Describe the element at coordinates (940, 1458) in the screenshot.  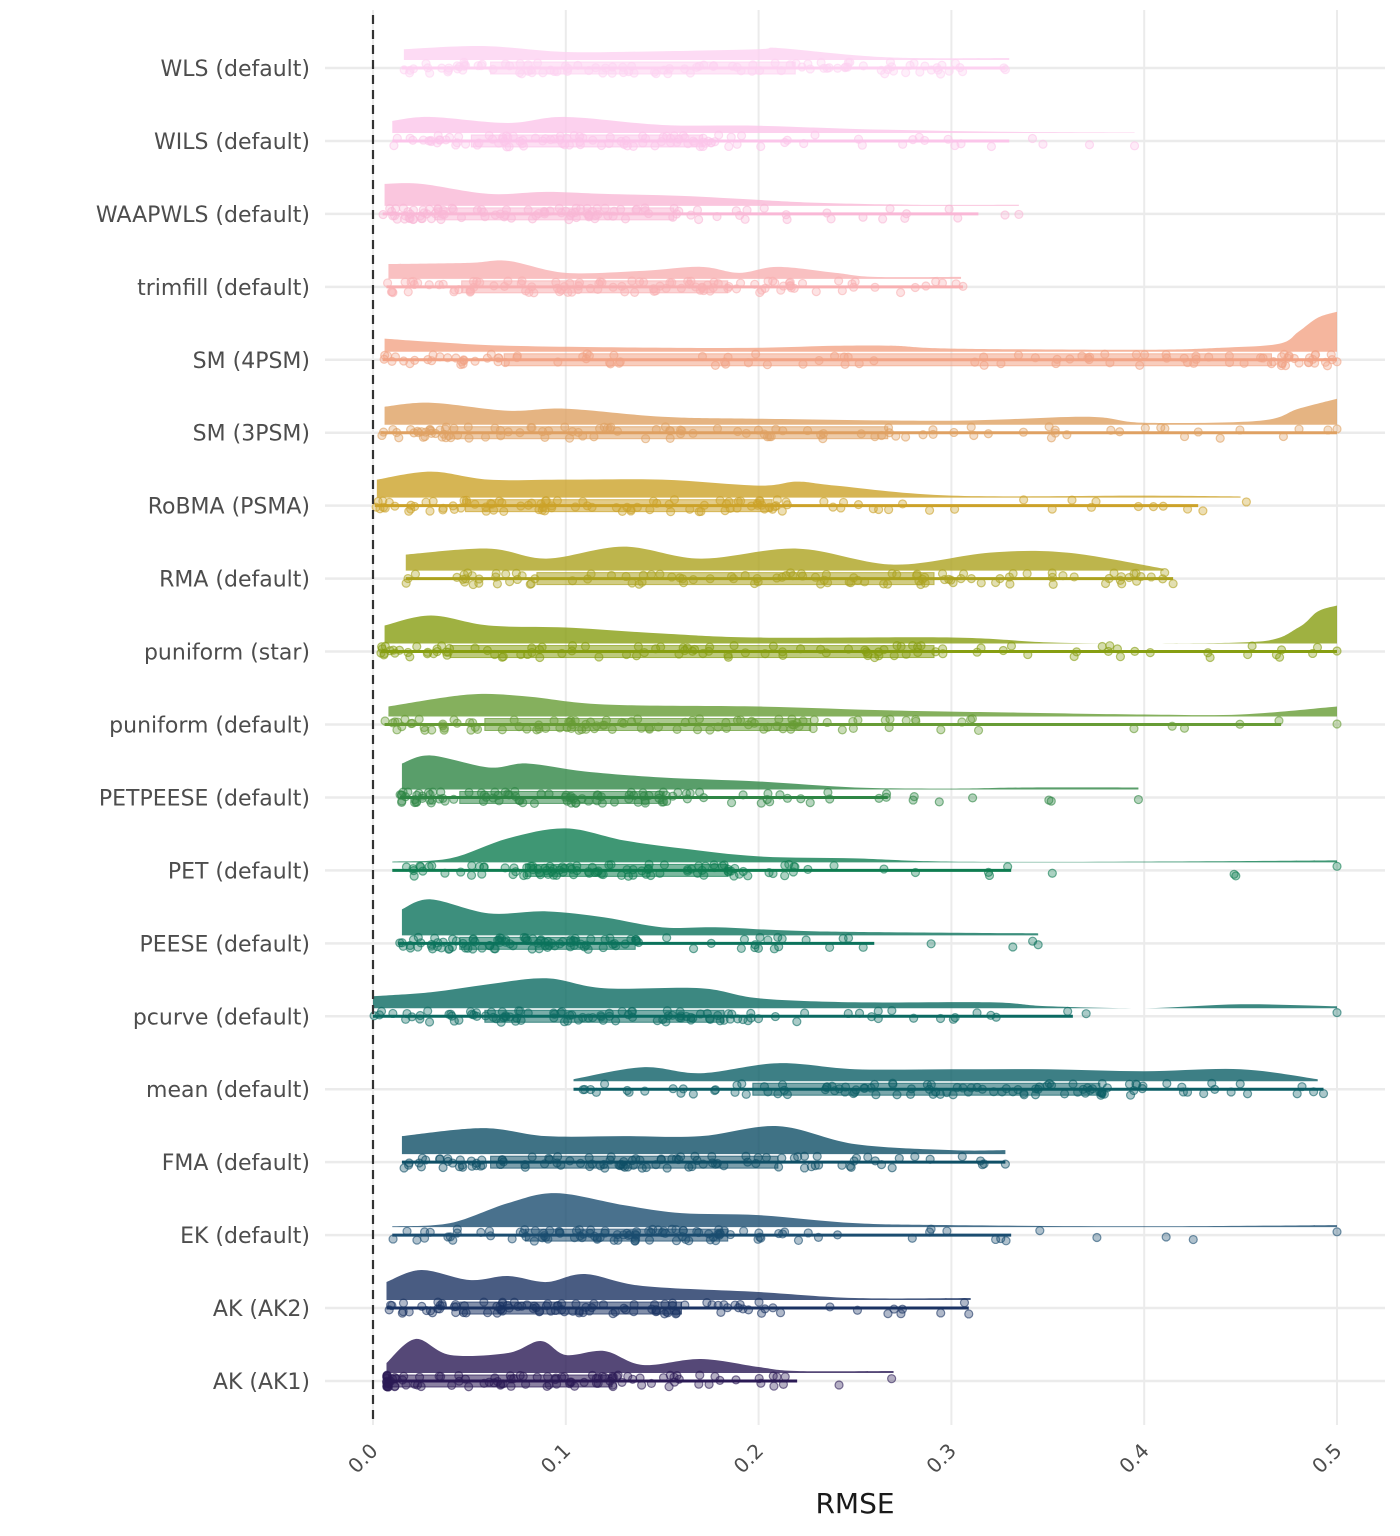
I see `x-tick-label: 0.3` at that location.